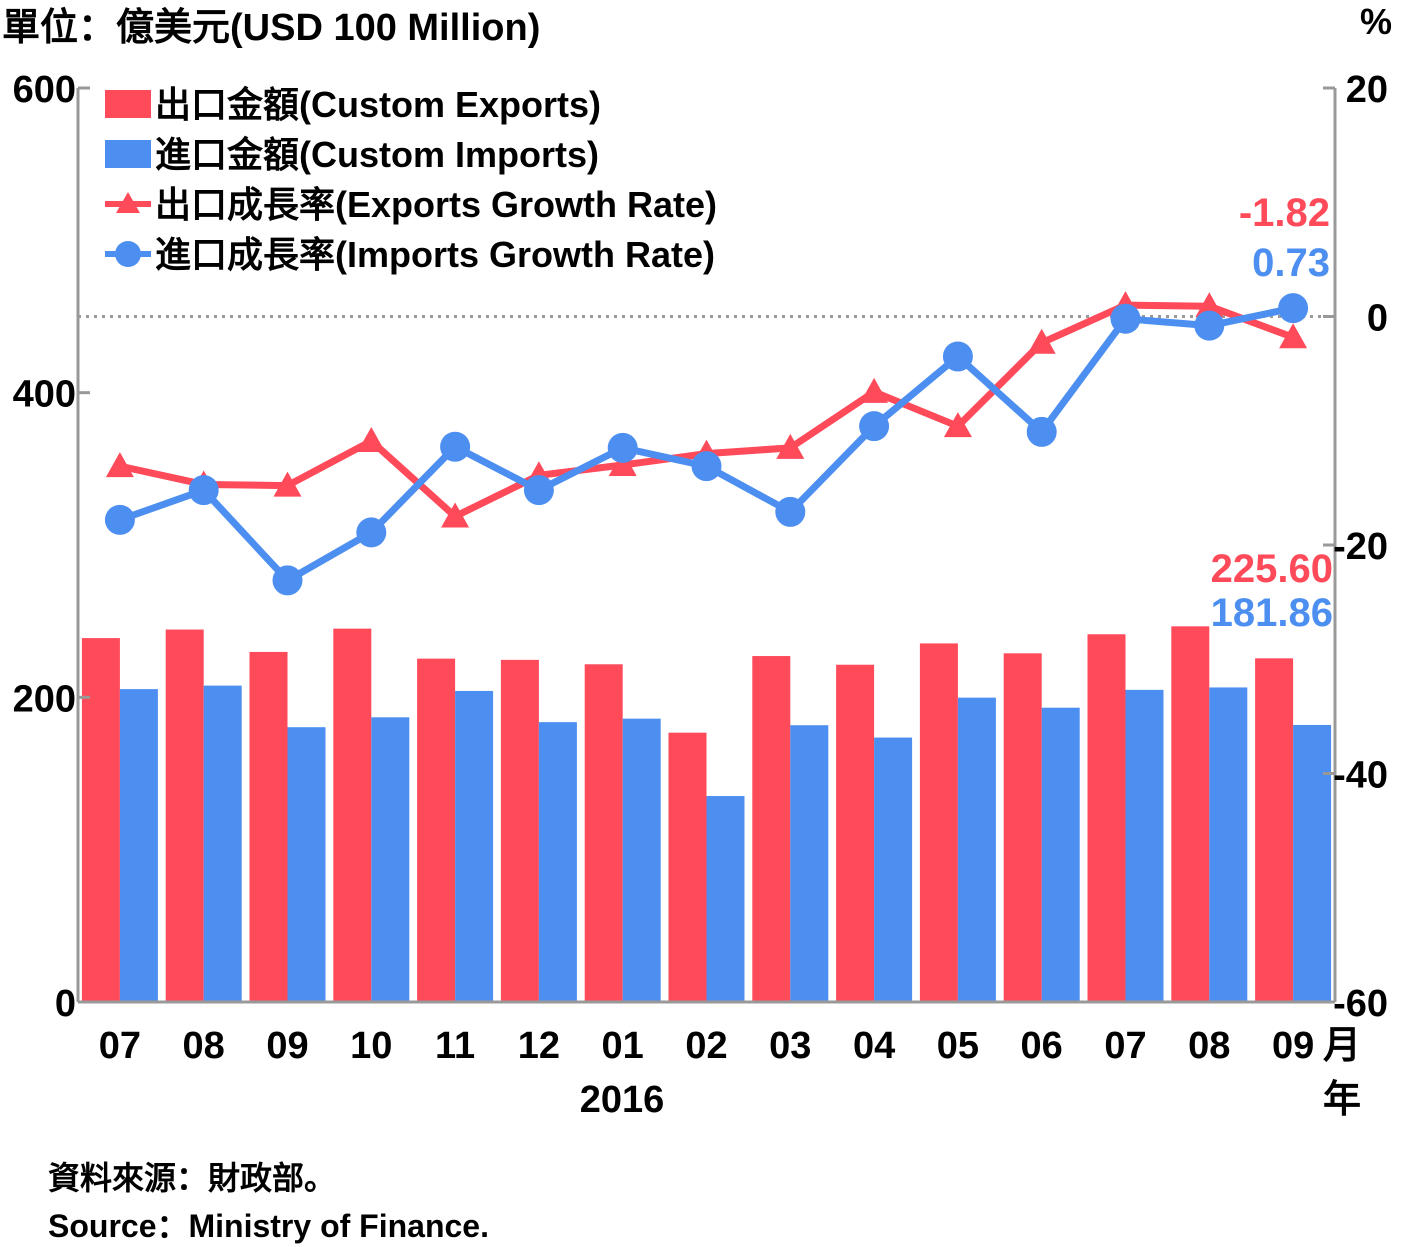  What do you see at coordinates (204, 1046) in the screenshot?
I see `x-tick-label-1: 08` at bounding box center [204, 1046].